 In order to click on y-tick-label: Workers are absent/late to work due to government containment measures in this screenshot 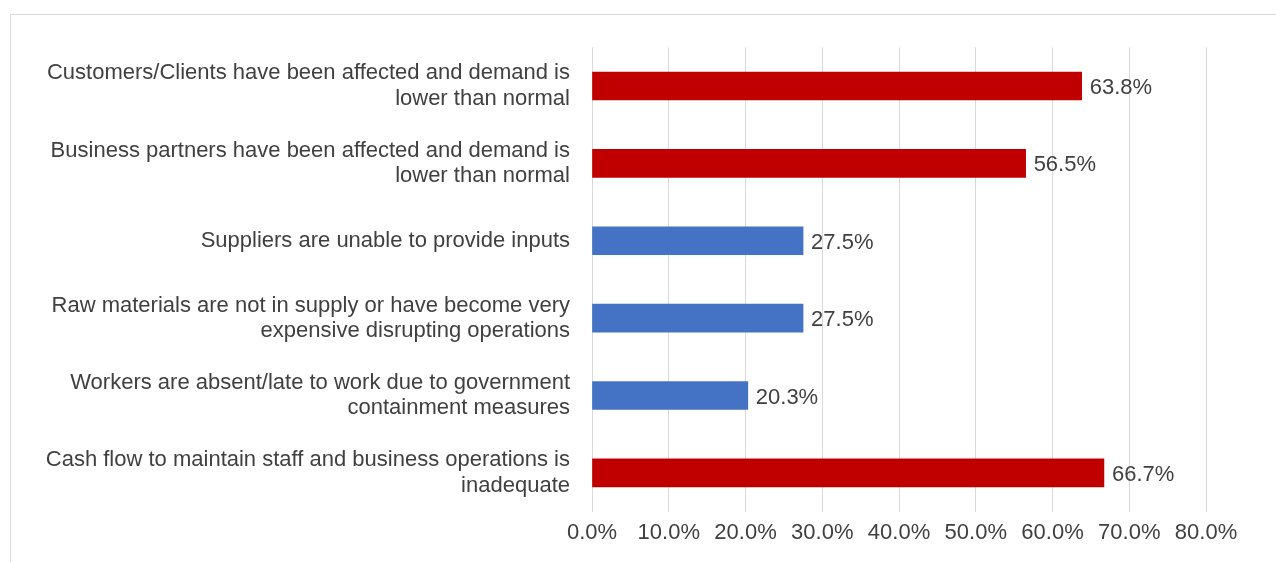, I will do `click(320, 394)`.